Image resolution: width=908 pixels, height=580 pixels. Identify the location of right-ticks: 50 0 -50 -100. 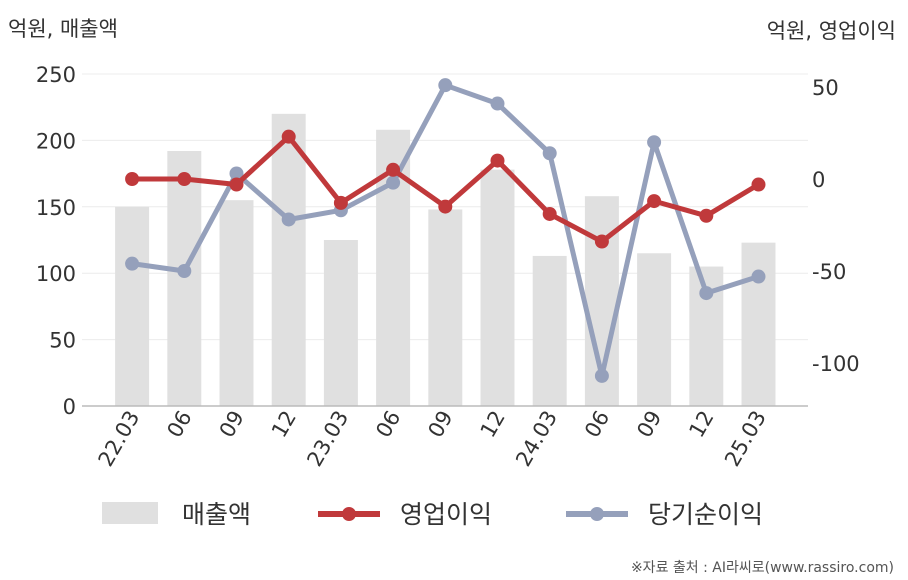
(836, 226).